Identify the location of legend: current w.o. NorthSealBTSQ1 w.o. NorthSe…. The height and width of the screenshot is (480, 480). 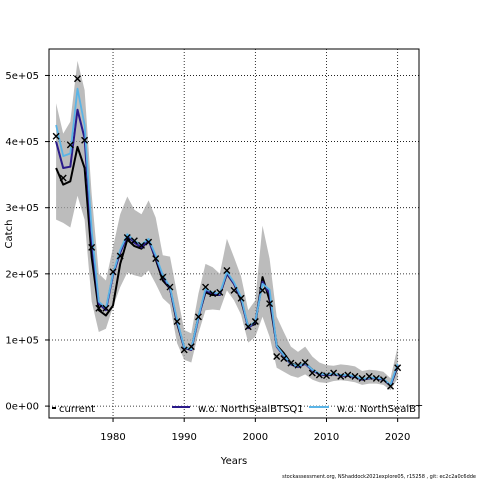
(237, 409).